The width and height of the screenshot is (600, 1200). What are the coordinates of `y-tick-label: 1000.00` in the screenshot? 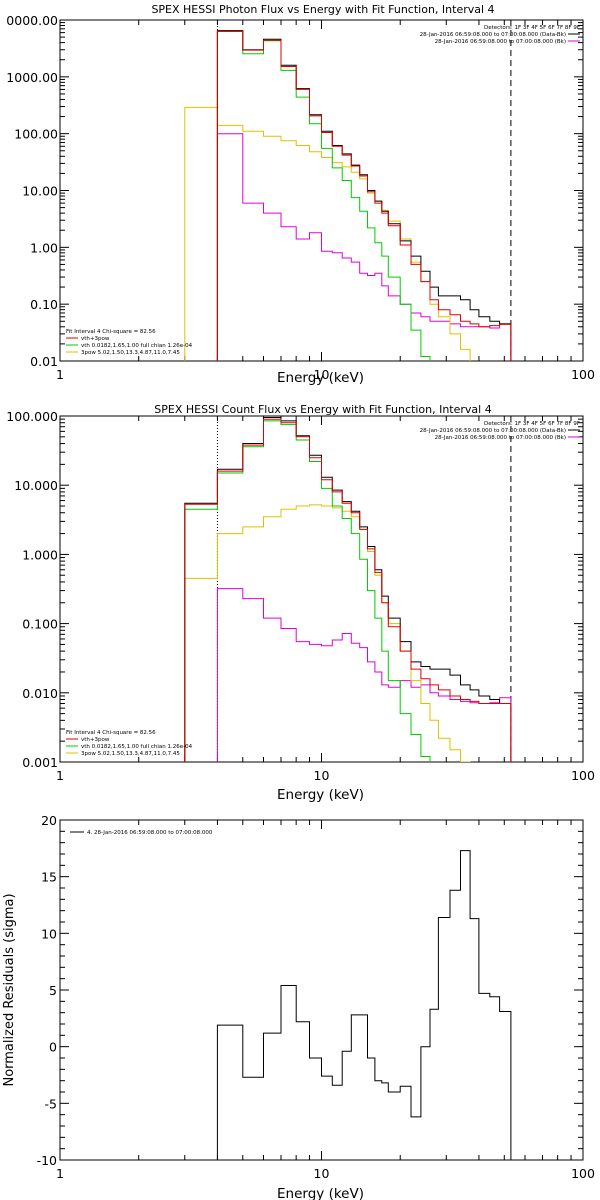 It's located at (32, 77).